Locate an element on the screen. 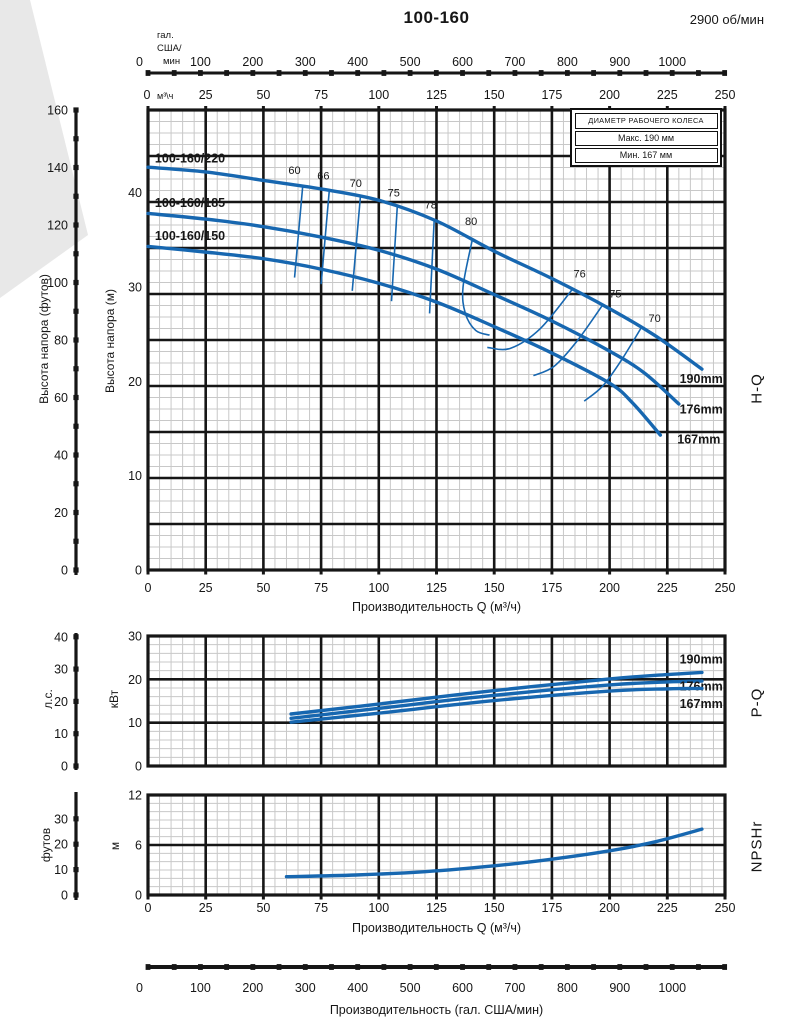 The image size is (792, 1023). curve-100-160/220 is located at coordinates (425, 268).